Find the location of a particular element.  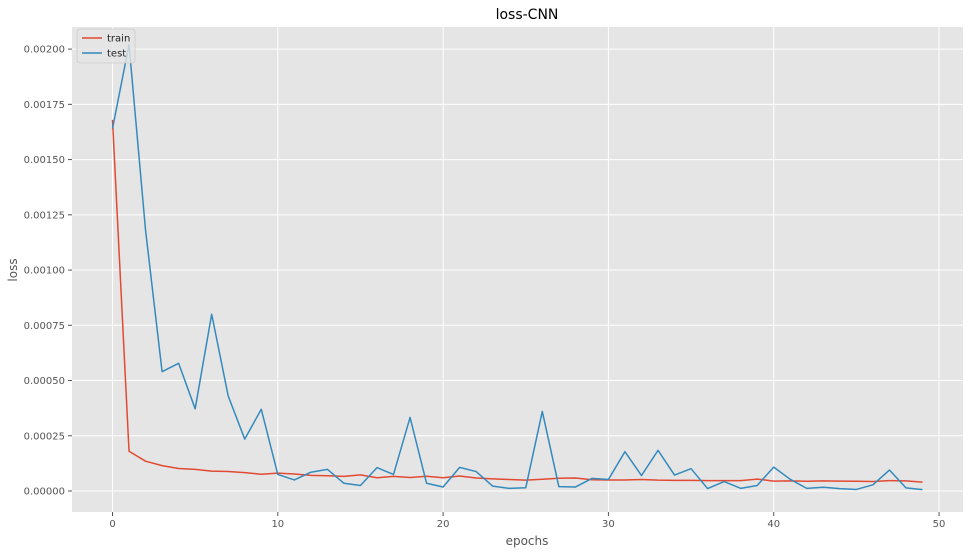

legend-test-label: test is located at coordinates (116, 54).